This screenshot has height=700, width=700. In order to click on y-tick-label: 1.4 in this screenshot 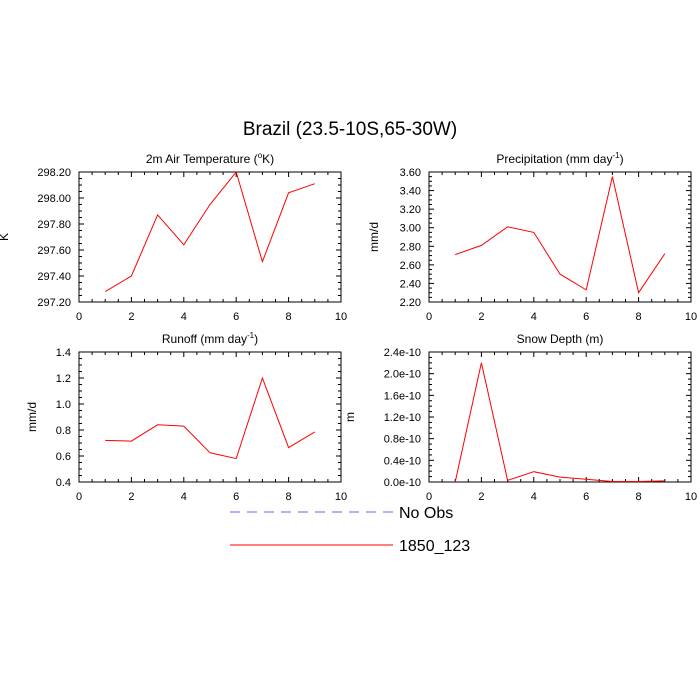, I will do `click(63, 353)`.